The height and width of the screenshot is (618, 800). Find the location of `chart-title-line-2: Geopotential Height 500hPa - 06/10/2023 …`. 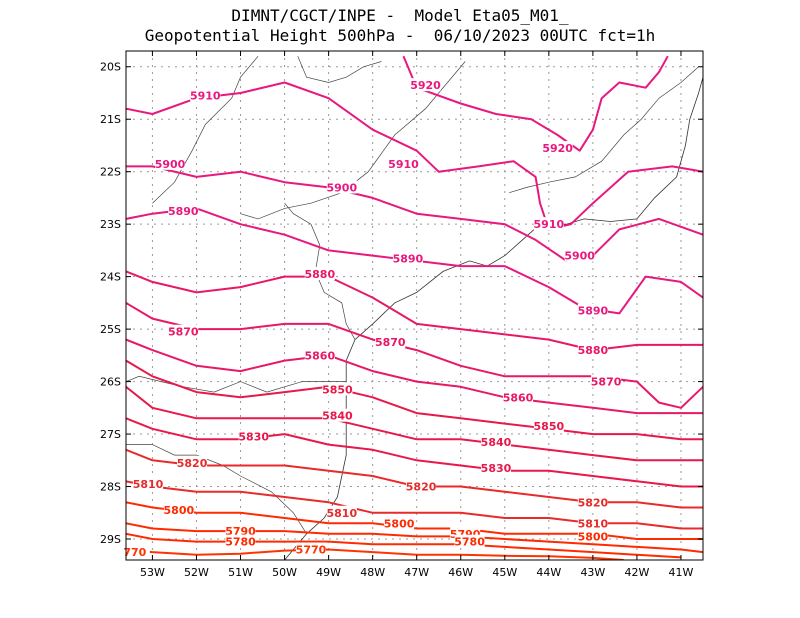

chart-title-line-2: Geopotential Height 500hPa - 06/10/2023 … is located at coordinates (400, 35).